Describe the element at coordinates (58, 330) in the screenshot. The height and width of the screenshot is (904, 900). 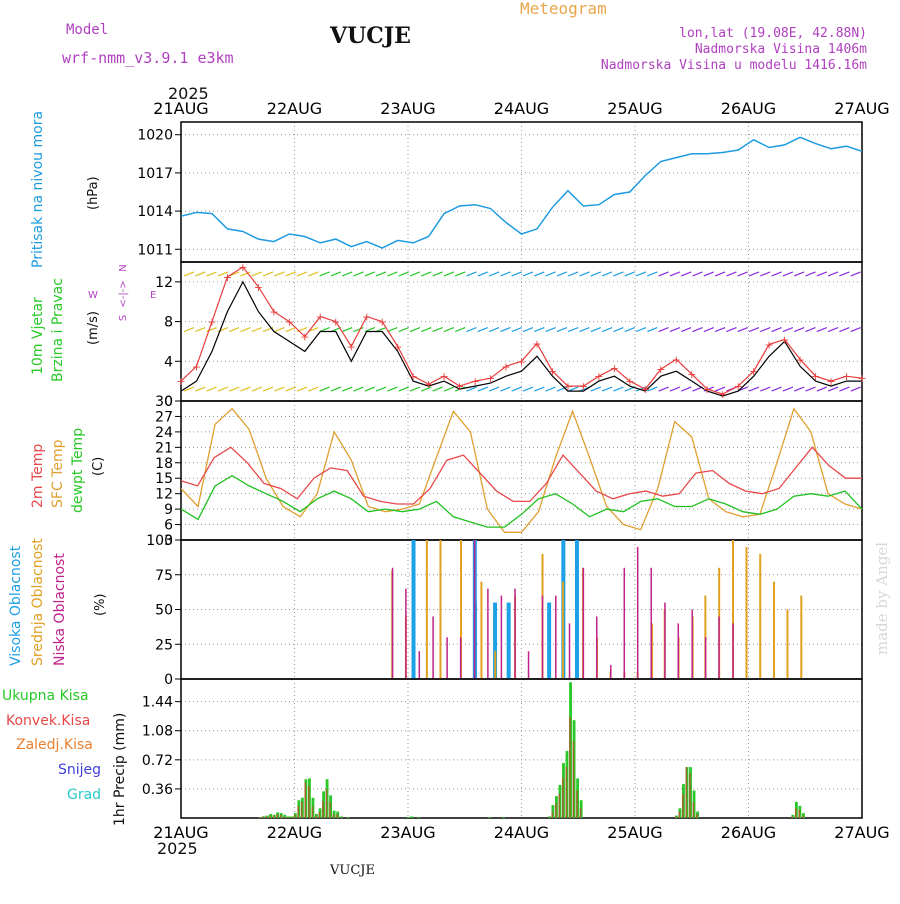
I see `wind-name-2: Brzina i Pravac` at that location.